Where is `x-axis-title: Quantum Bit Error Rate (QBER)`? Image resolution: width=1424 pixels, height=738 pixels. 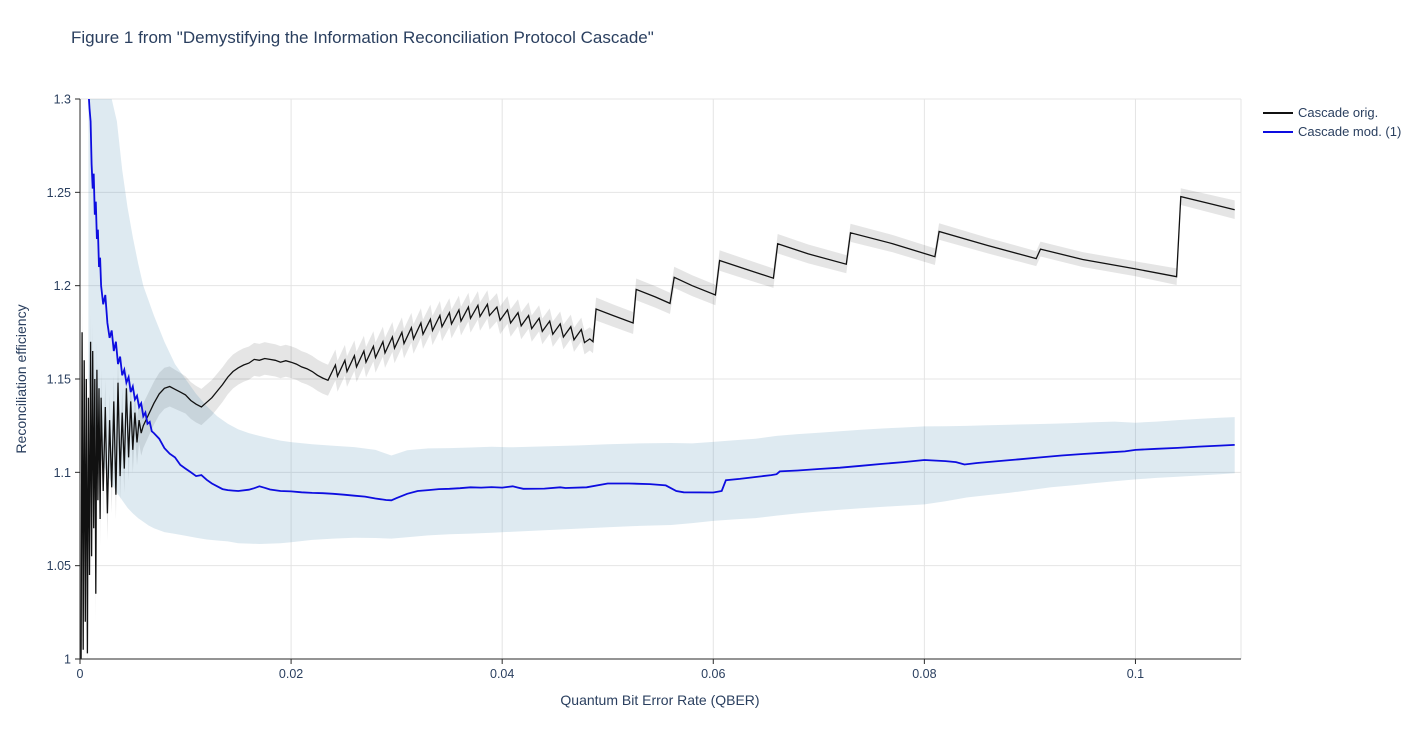
x-axis-title: Quantum Bit Error Rate (QBER) is located at coordinates (660, 700).